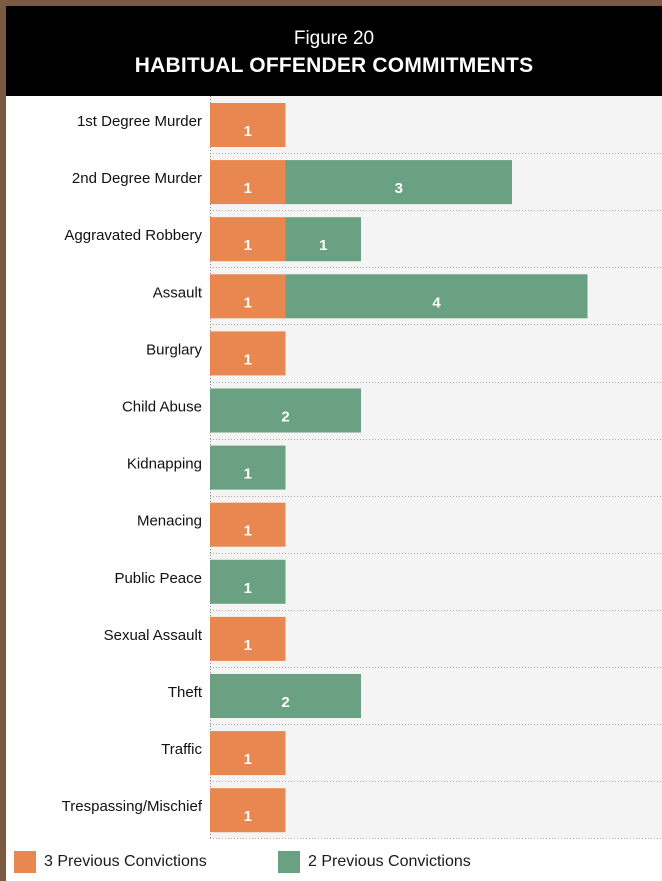 The image size is (662, 881). What do you see at coordinates (153, 635) in the screenshot?
I see `category-label: Sexual Assault` at bounding box center [153, 635].